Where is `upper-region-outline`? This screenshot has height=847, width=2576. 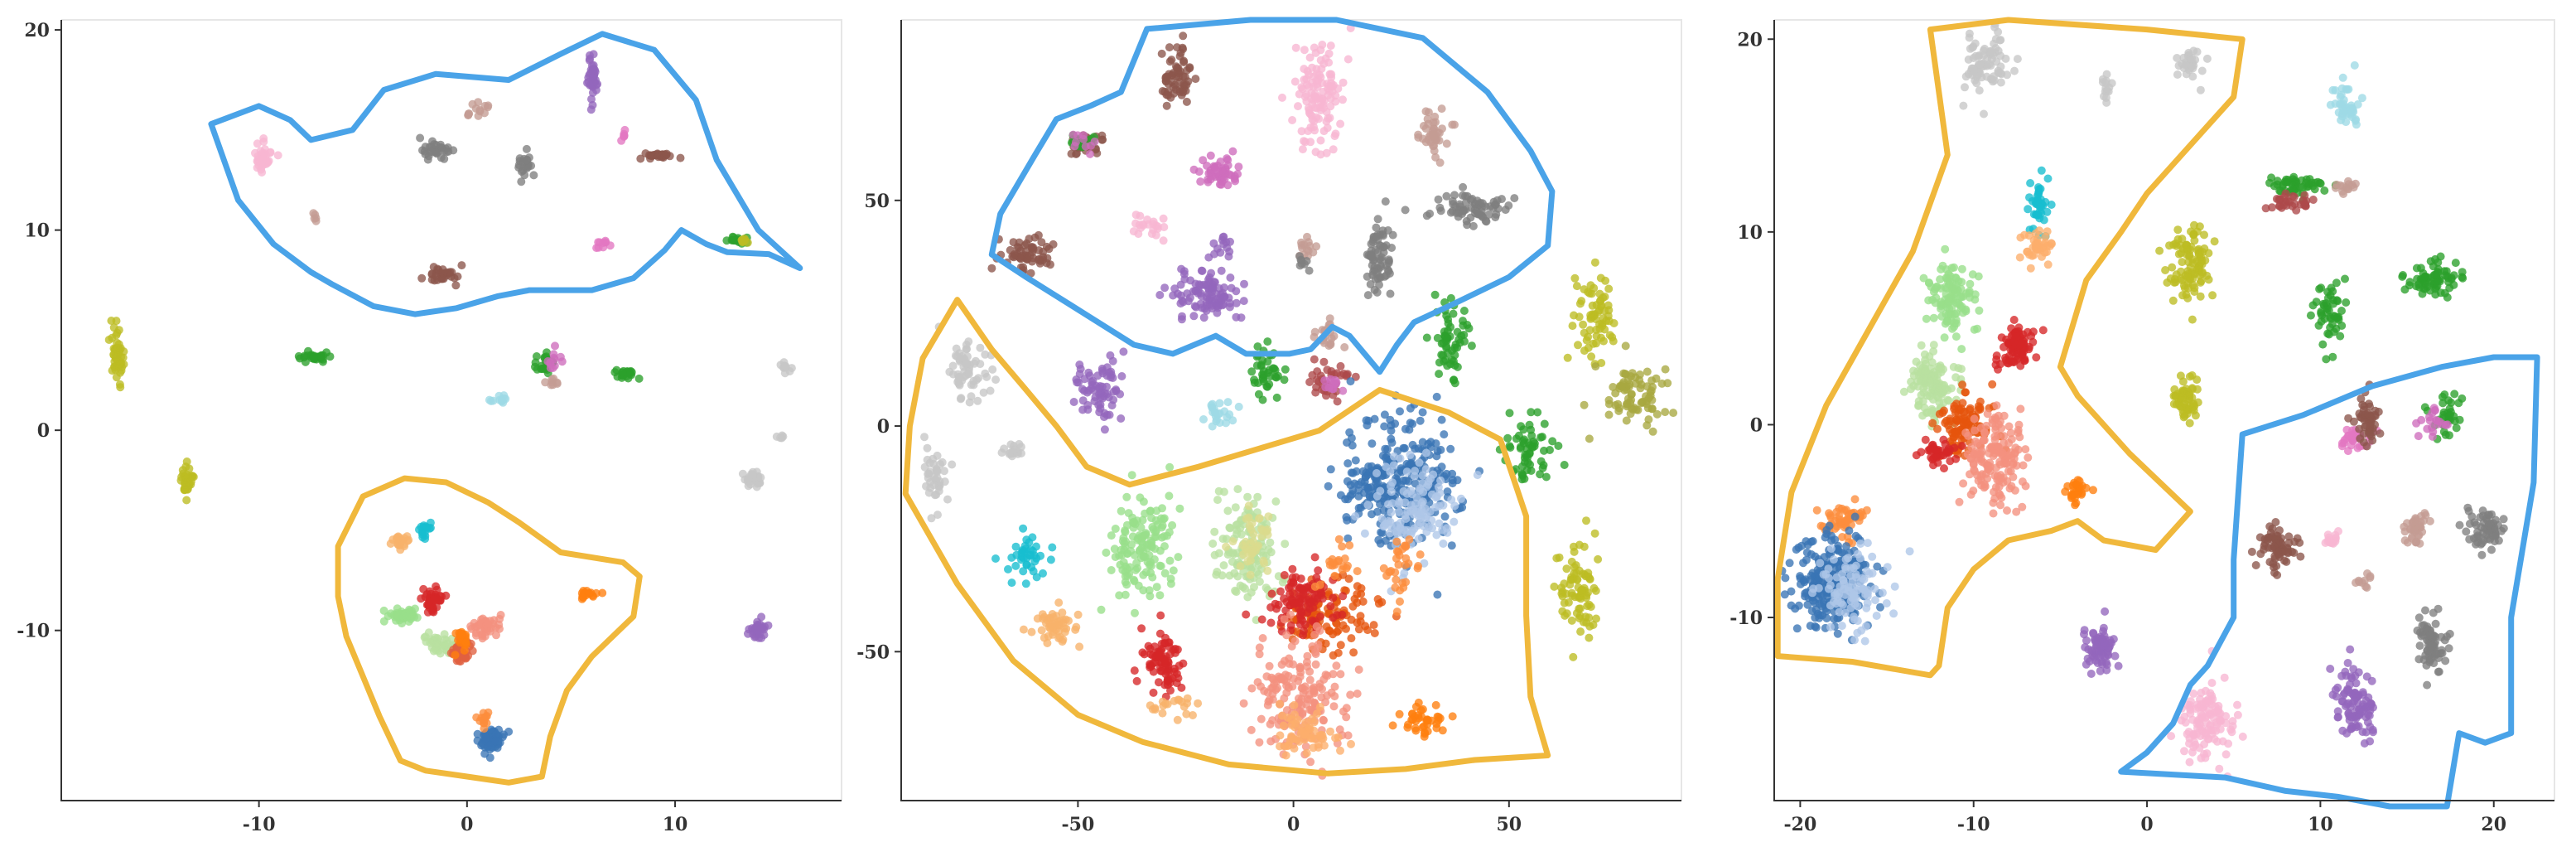
upper-region-outline is located at coordinates (1272, 196).